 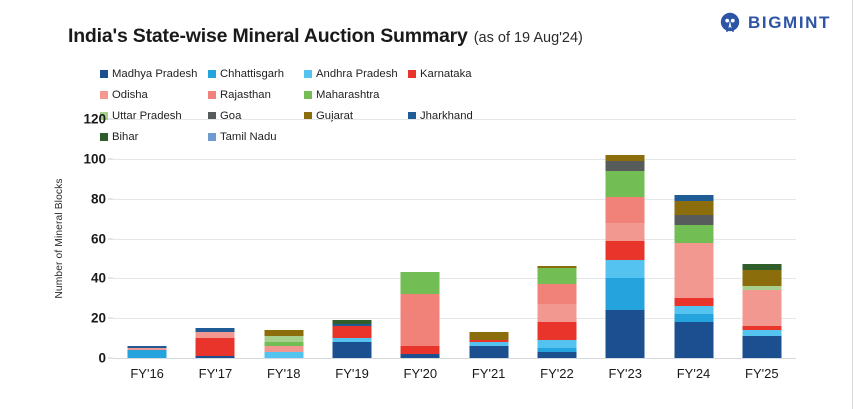 I want to click on y-tick-label: 20, so click(x=98, y=318).